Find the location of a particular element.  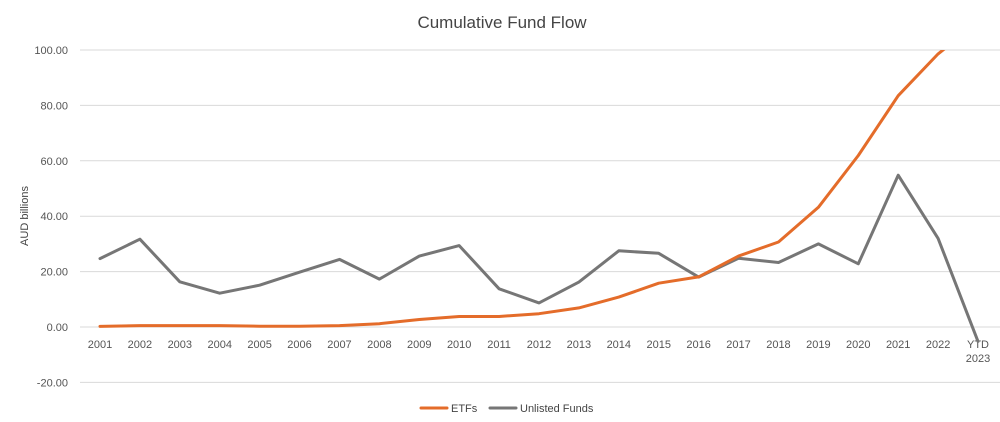

x-tick-label: 2005 is located at coordinates (259, 345).